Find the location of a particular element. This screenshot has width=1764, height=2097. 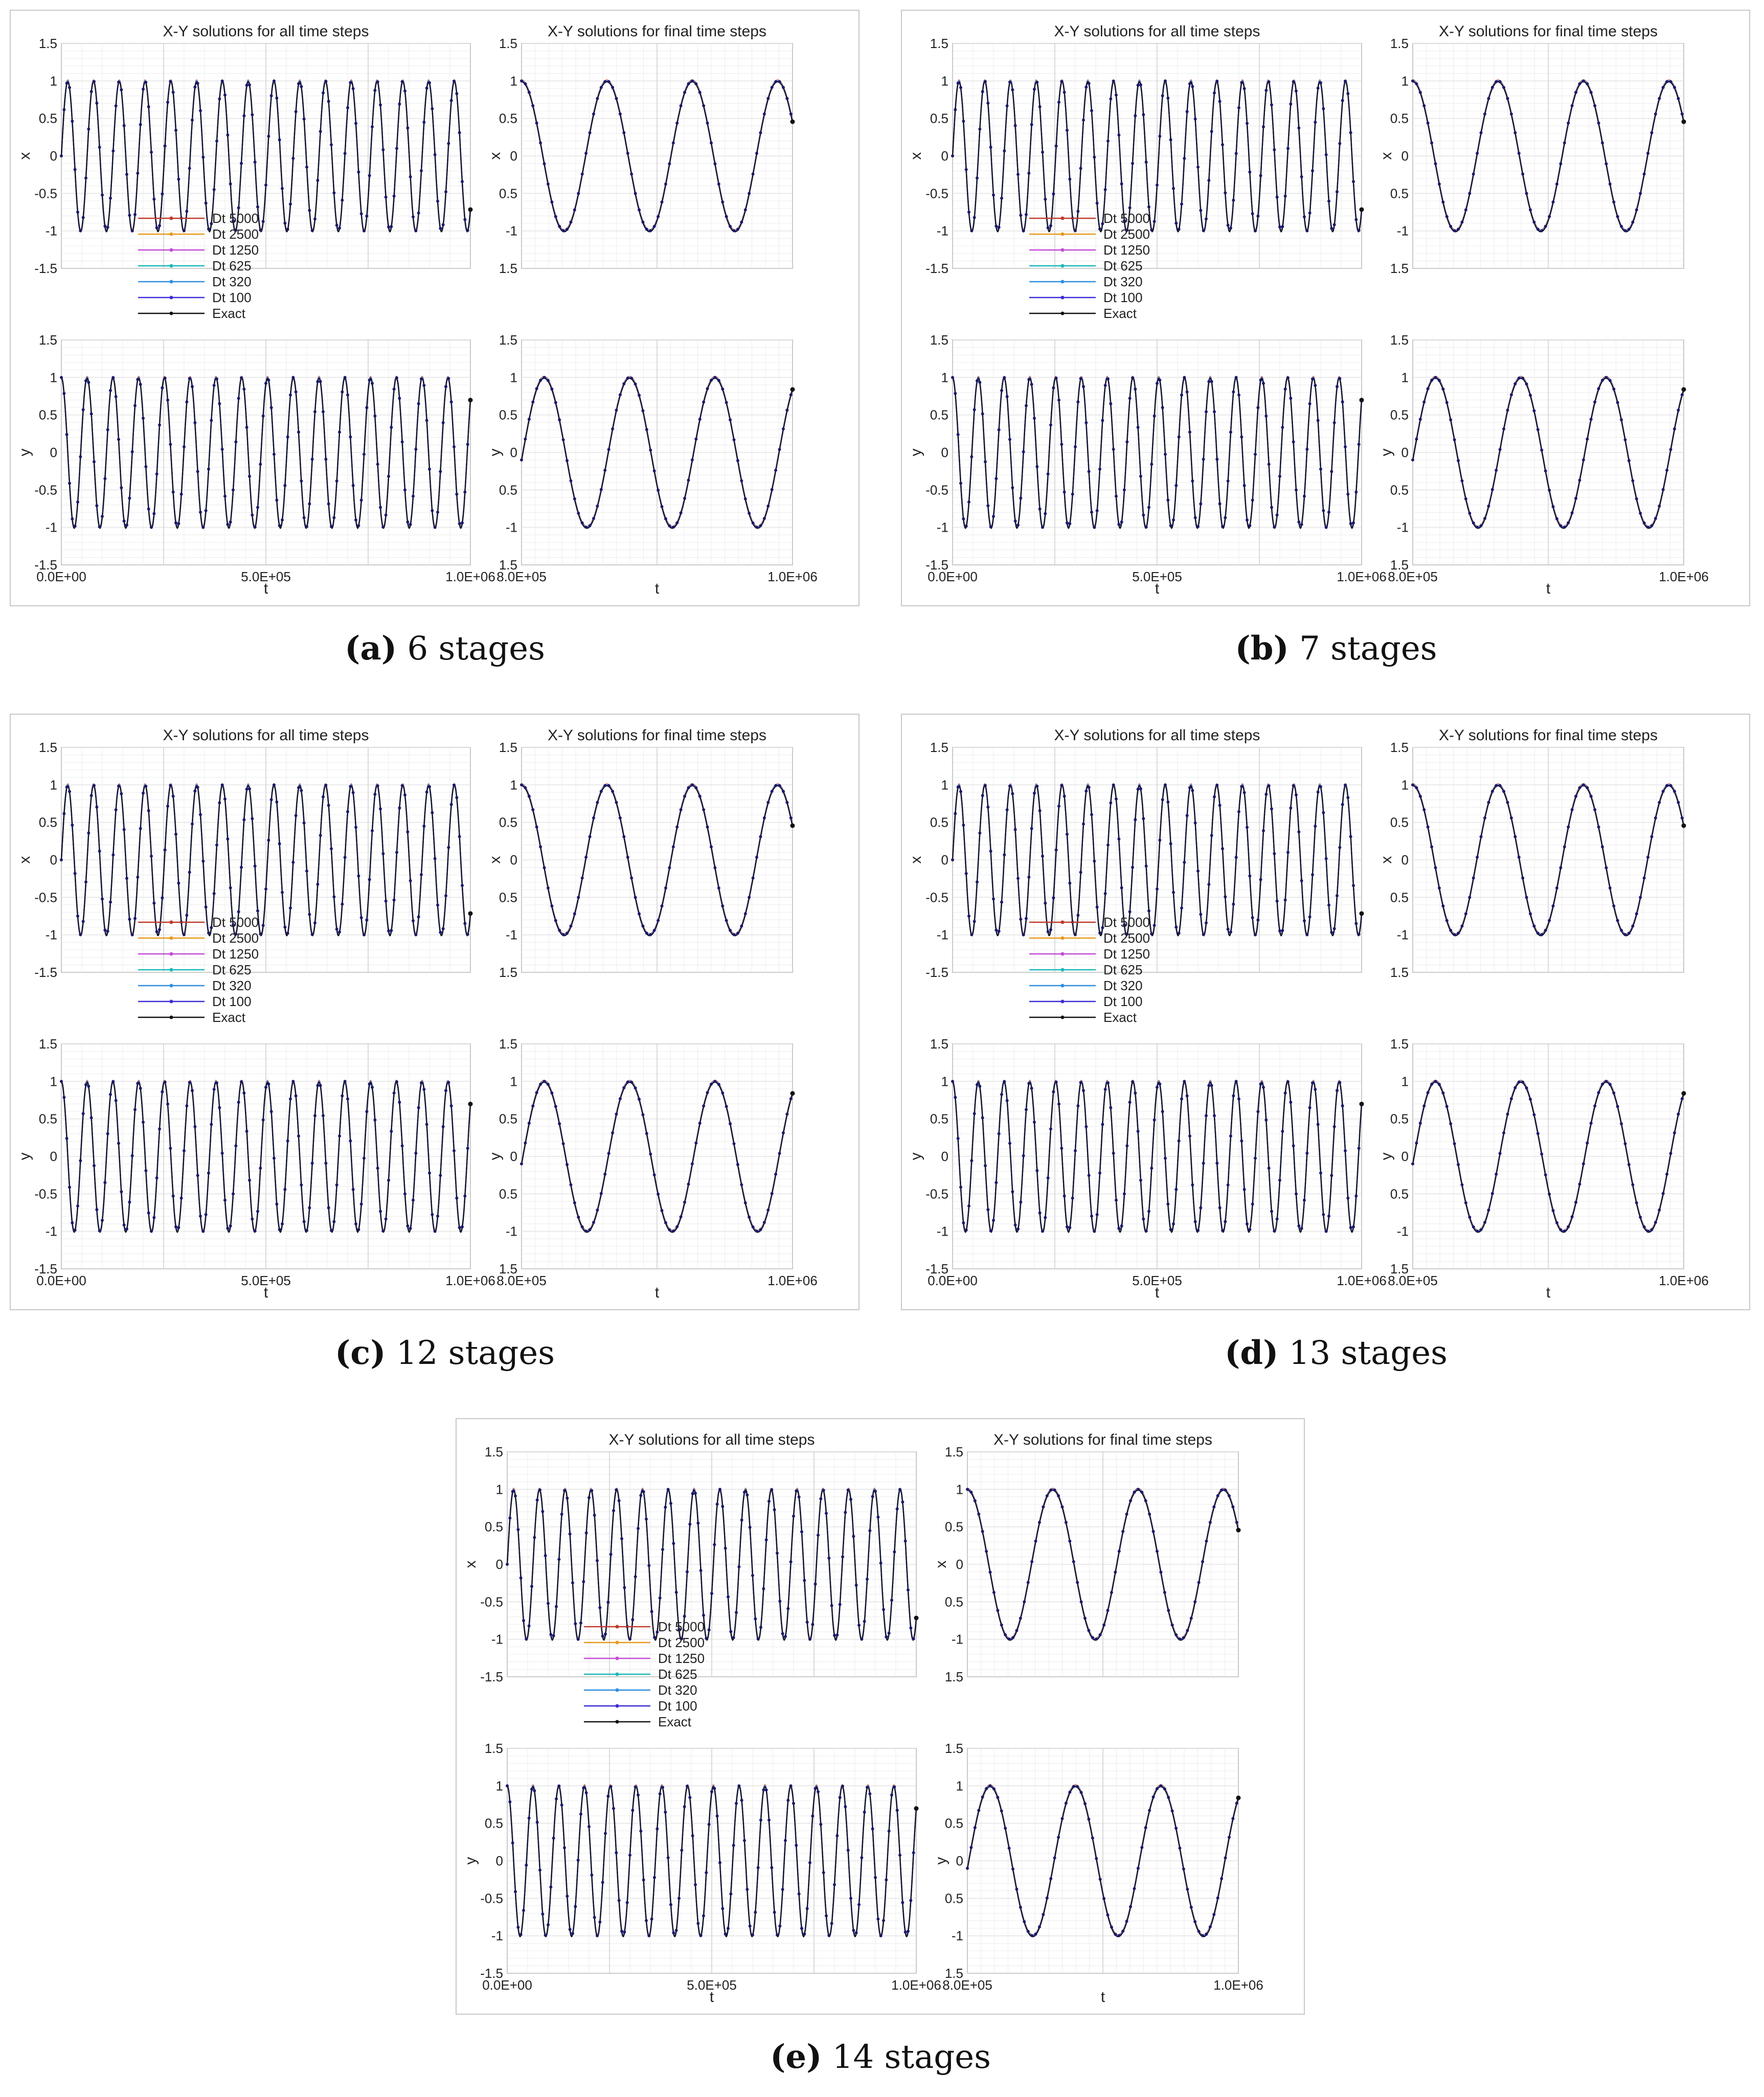

y-tick-label: -1 is located at coordinates (511, 231).